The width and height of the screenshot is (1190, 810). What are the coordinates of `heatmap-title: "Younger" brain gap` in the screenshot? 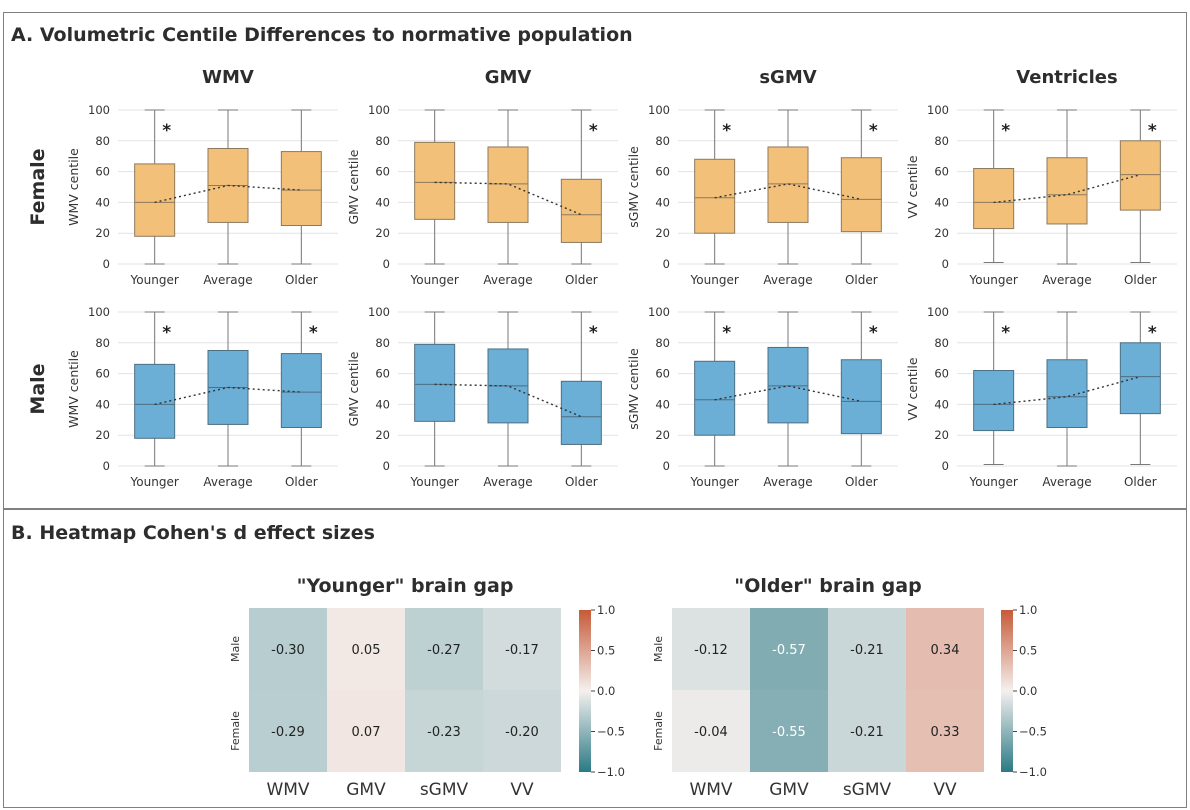 It's located at (405, 586).